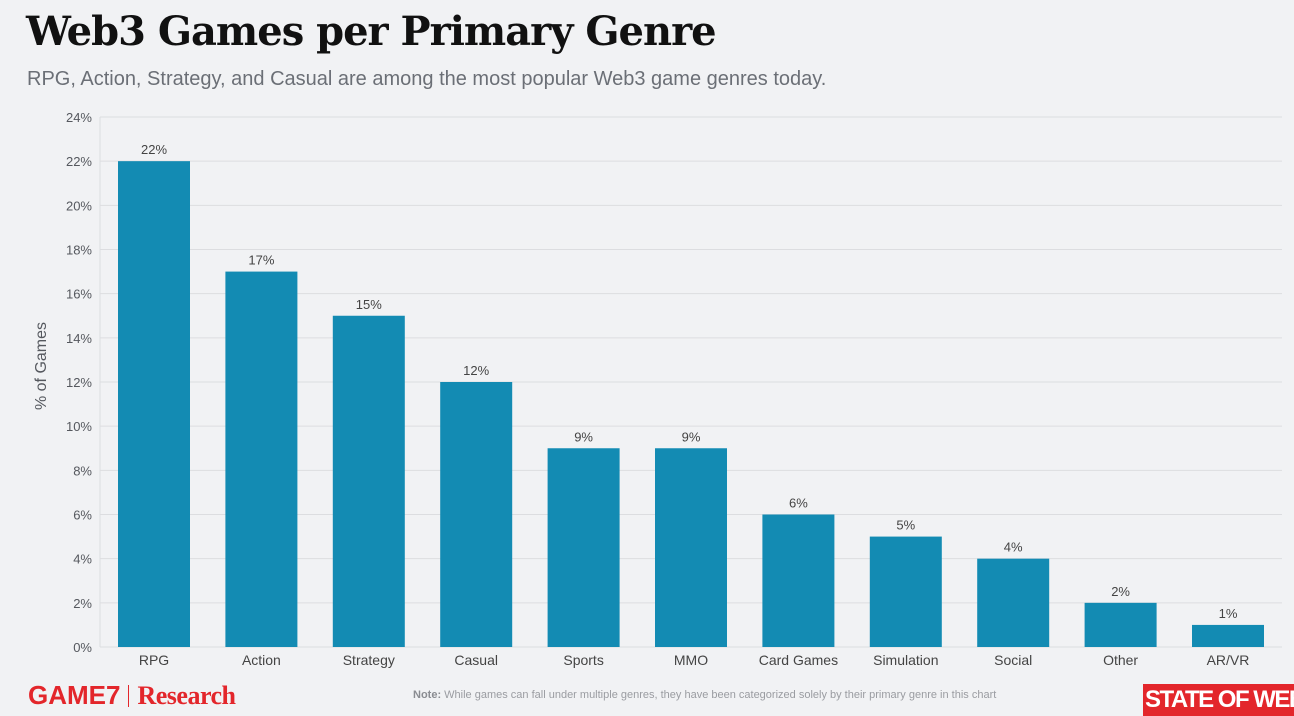 This screenshot has height=716, width=1294. I want to click on game7-logo-text: GAME7, so click(74, 695).